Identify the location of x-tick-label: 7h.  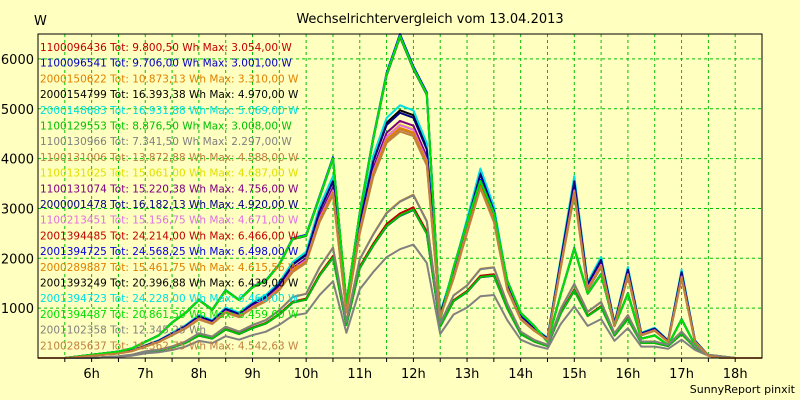
(145, 374).